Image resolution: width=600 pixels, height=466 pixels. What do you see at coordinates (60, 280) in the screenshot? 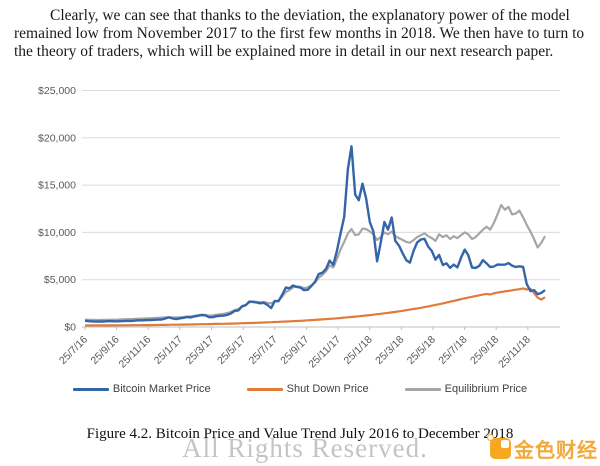
I see `y-axis-tick-label: $5,000` at bounding box center [60, 280].